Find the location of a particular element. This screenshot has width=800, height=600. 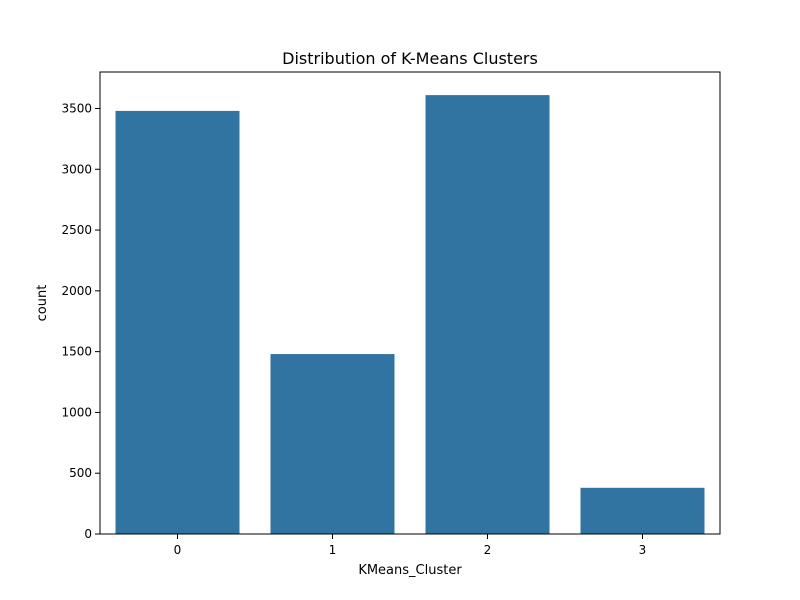

x-tick-label: 1 is located at coordinates (333, 550).